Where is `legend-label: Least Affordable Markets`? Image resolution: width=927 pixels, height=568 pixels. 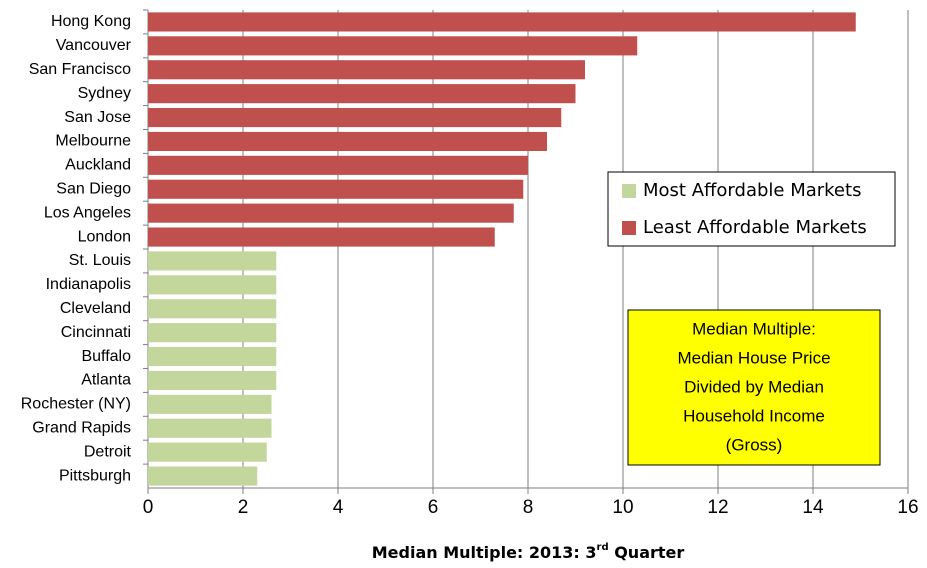 legend-label: Least Affordable Markets is located at coordinates (755, 227).